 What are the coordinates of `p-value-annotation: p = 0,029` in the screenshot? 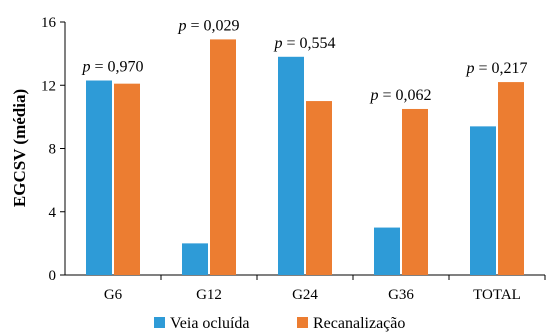 It's located at (208, 25).